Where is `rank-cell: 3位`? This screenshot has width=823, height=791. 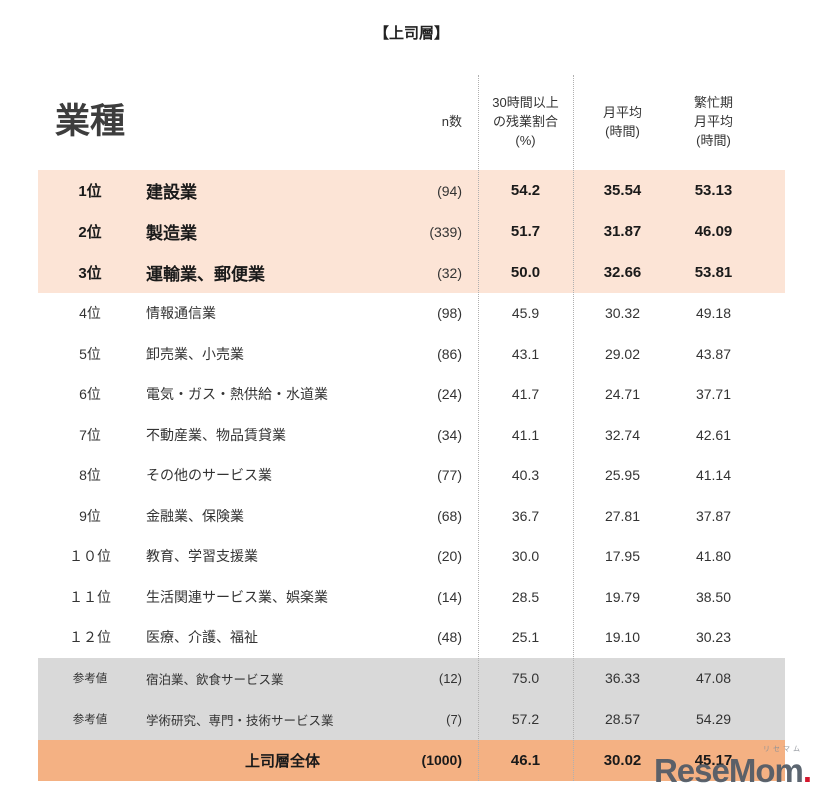
rank-cell: 3位 is located at coordinates (90, 273).